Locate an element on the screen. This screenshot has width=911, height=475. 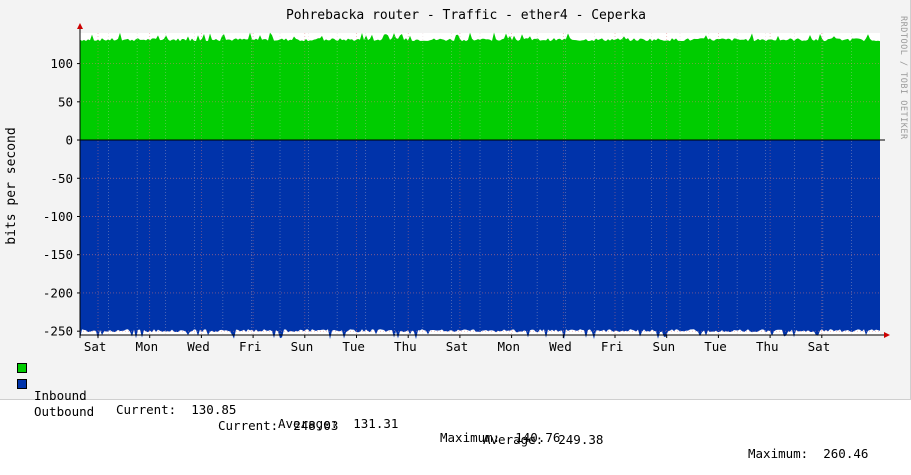
y-tick-label: 50 is located at coordinates (65, 101).